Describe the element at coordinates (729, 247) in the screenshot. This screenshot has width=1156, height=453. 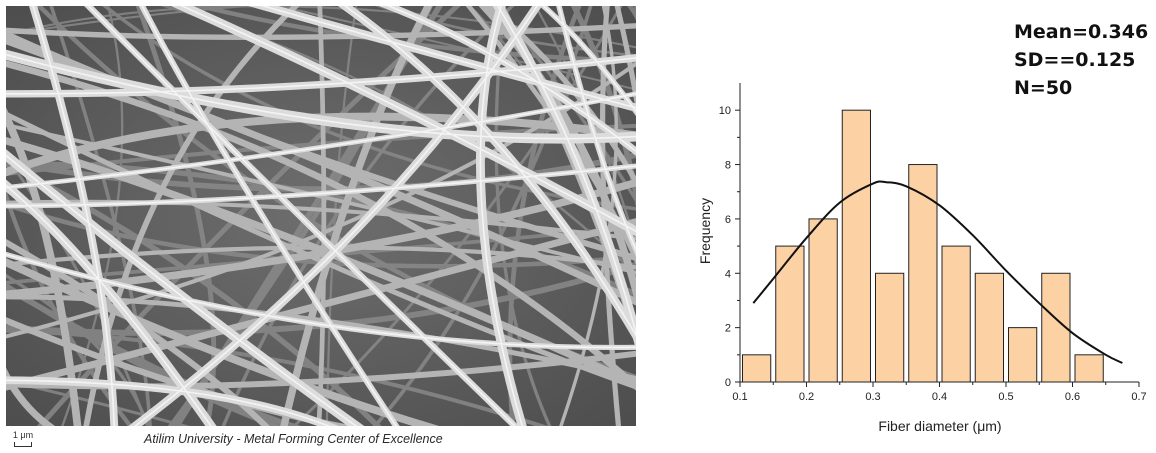
I see `y-axis-ticks: 0 2 4 6 8 10` at that location.